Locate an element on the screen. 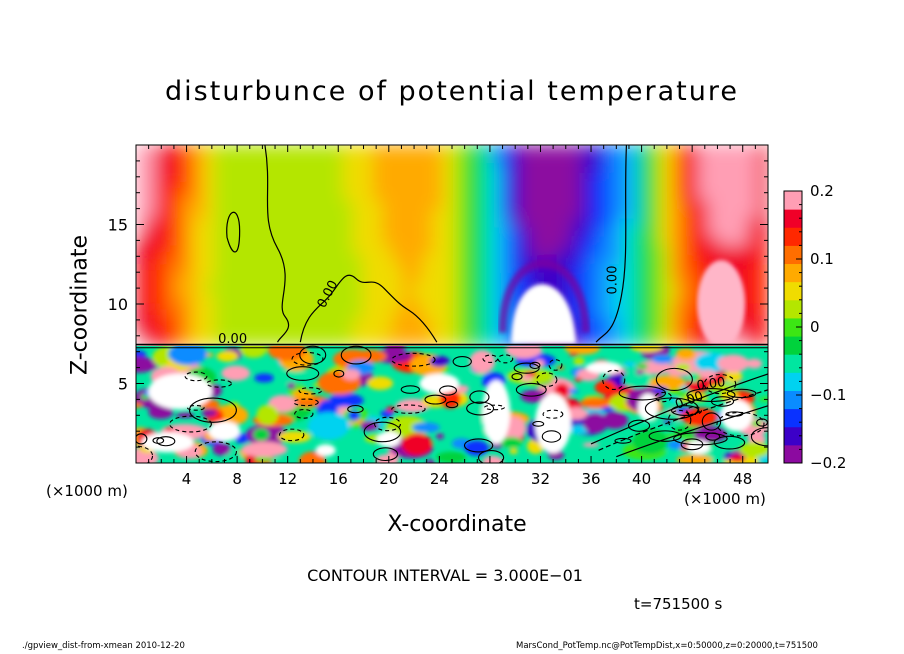 This screenshot has width=904, height=654. colorbar-swatch is located at coordinates (793, 454).